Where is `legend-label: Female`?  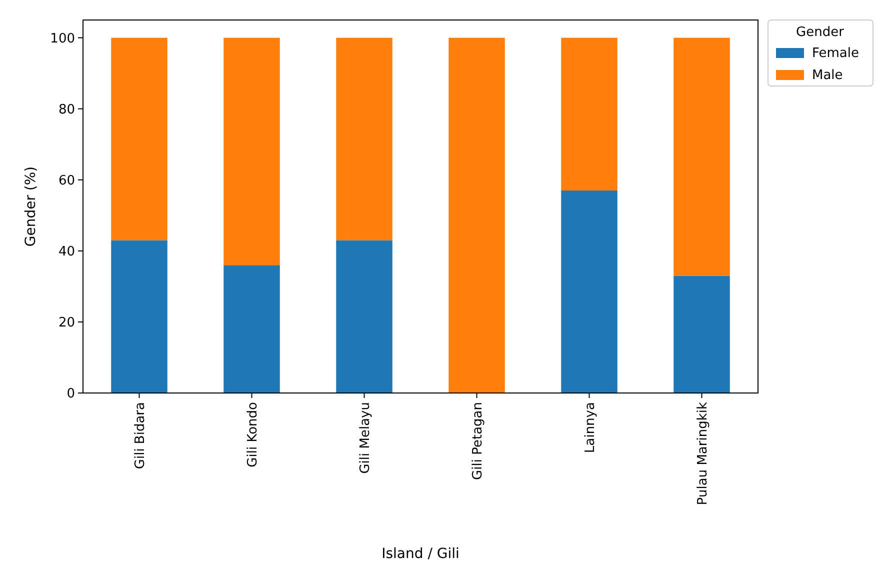 legend-label: Female is located at coordinates (836, 53).